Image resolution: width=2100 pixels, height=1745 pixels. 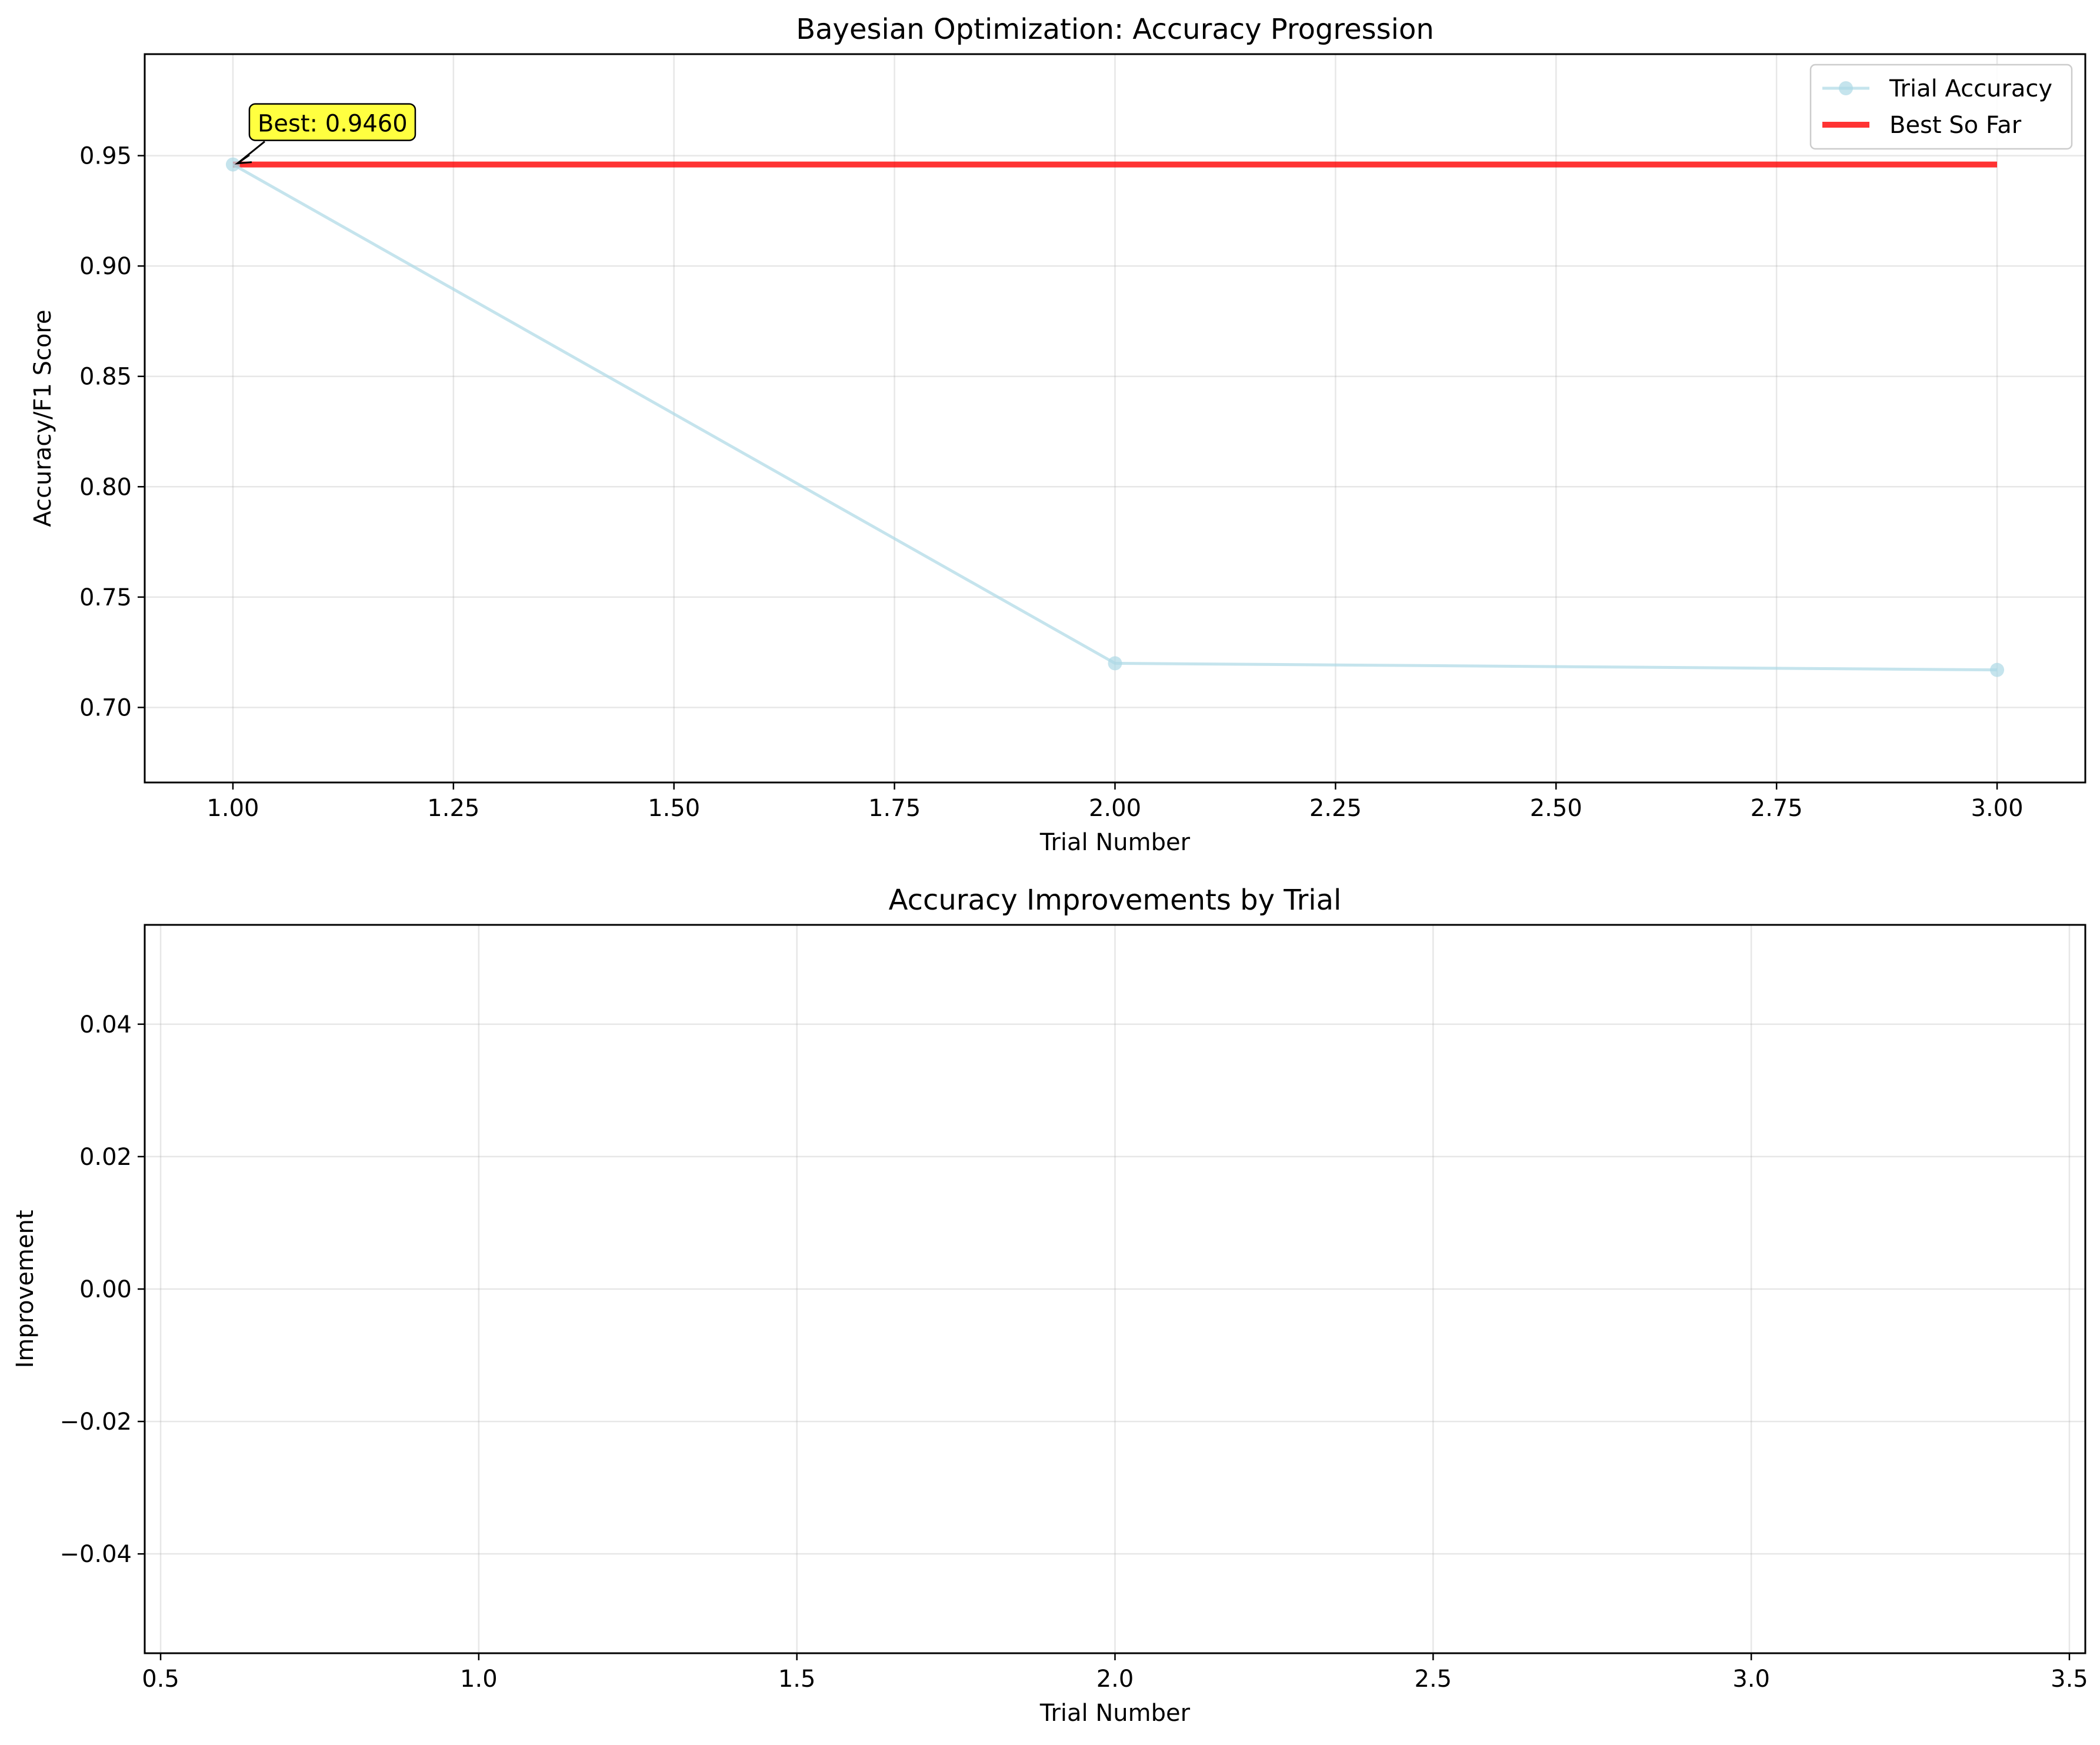 I want to click on x-tick-label: 3.5, so click(x=2069, y=1679).